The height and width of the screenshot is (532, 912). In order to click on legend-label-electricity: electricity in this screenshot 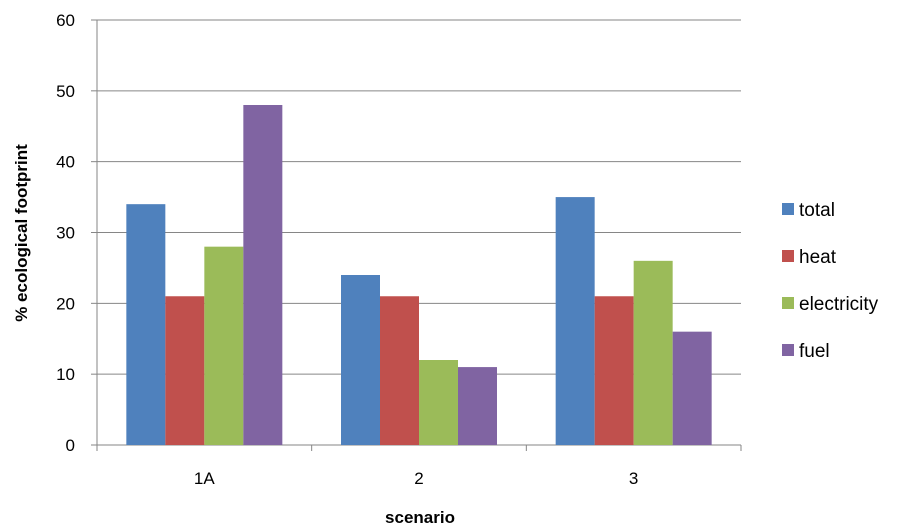, I will do `click(839, 304)`.